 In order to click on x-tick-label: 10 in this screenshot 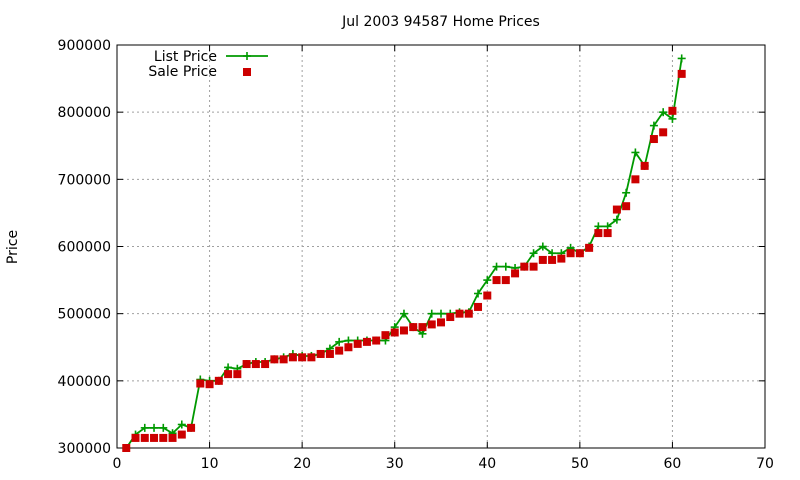, I will do `click(210, 464)`.